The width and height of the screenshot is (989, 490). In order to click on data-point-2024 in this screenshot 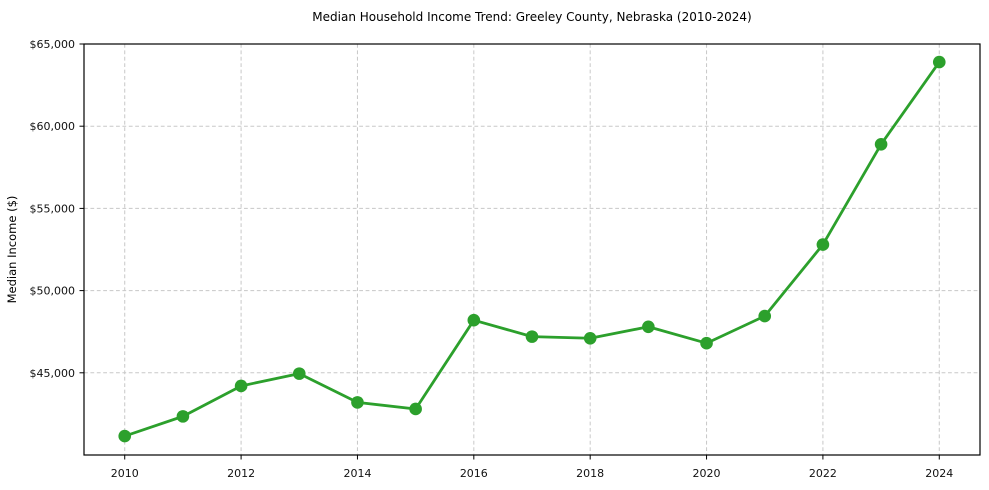, I will do `click(939, 62)`.